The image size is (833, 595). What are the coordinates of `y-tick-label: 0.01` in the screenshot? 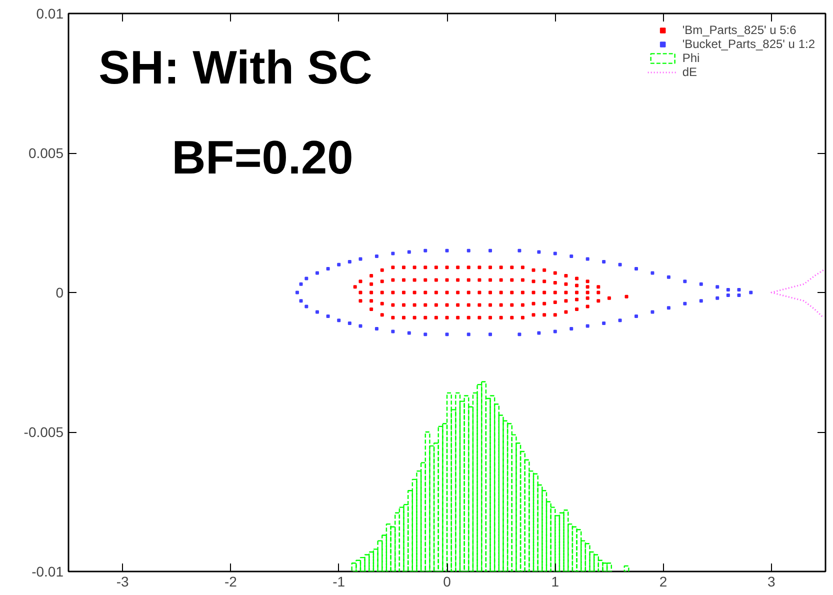 It's located at (50, 14).